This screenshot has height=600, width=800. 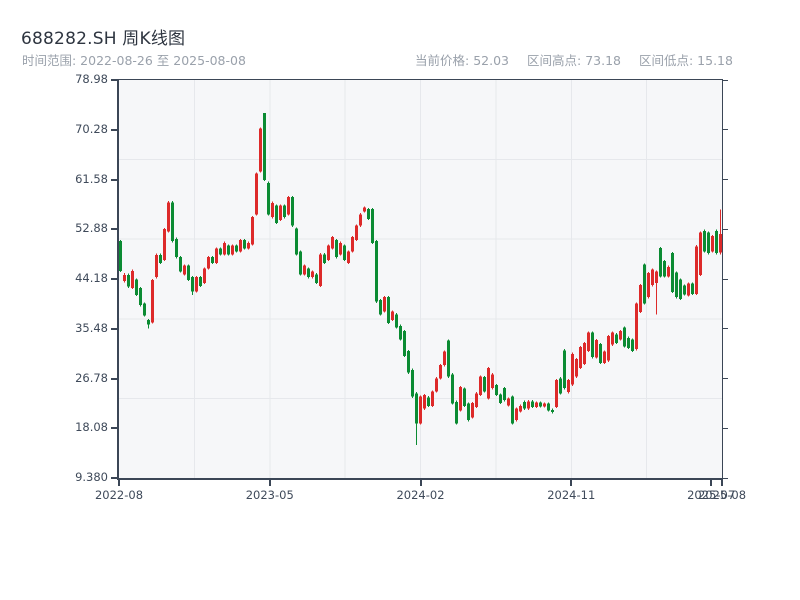 I want to click on x-tick-label: 2024-02, so click(x=420, y=495).